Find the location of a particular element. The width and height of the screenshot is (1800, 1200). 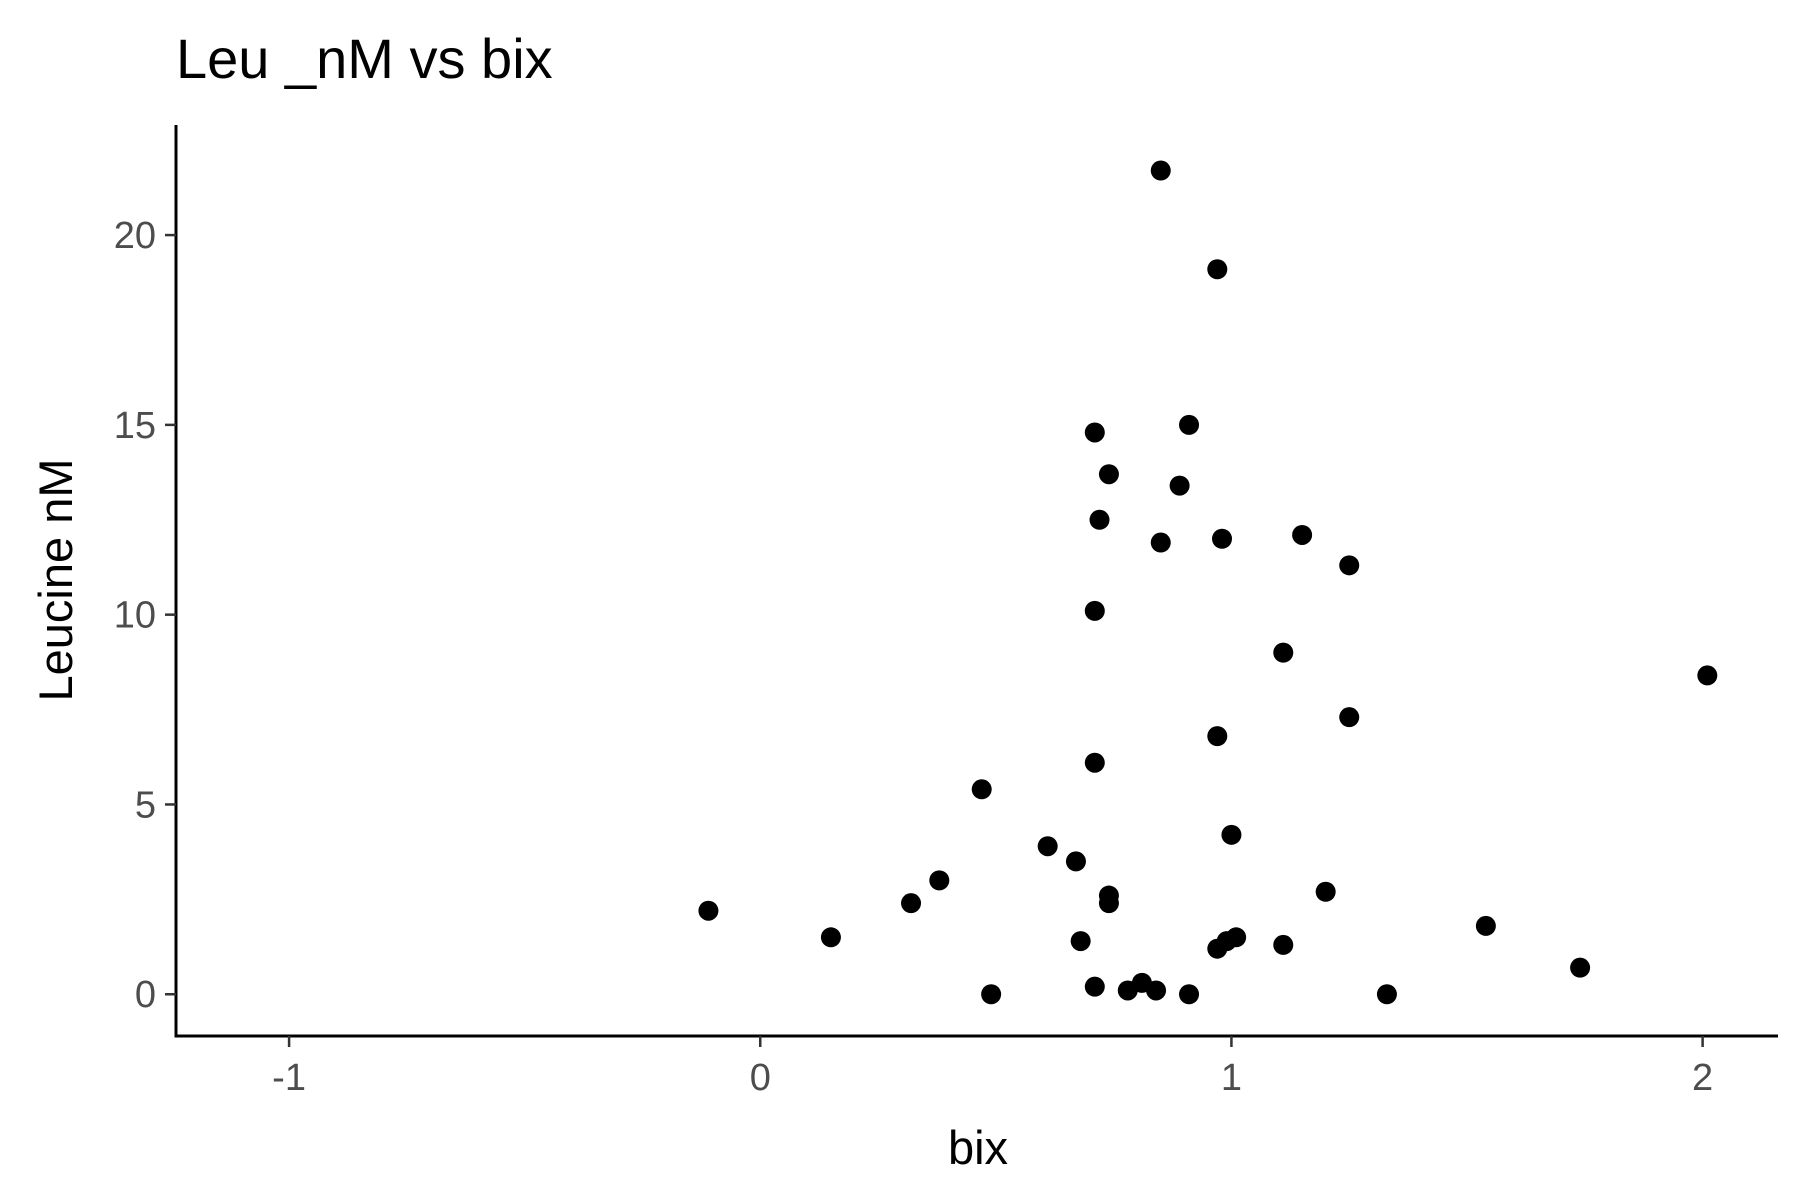

x-tick-label: 2 is located at coordinates (1702, 1078).